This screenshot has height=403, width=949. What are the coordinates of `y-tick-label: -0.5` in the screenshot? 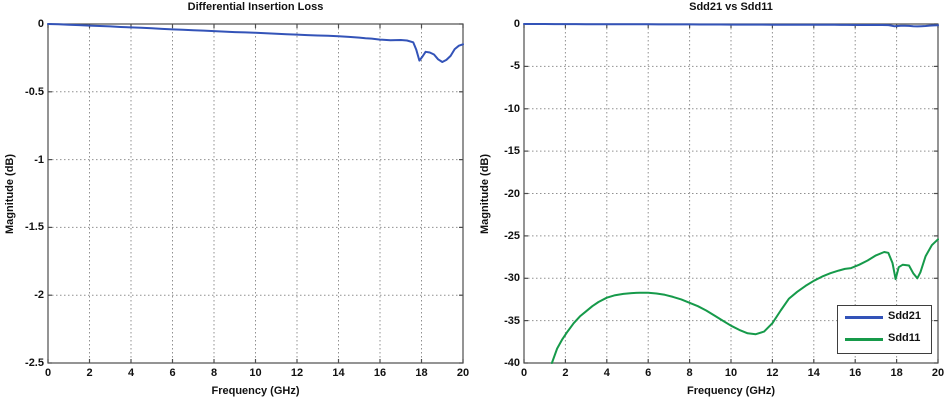 It's located at (34, 91).